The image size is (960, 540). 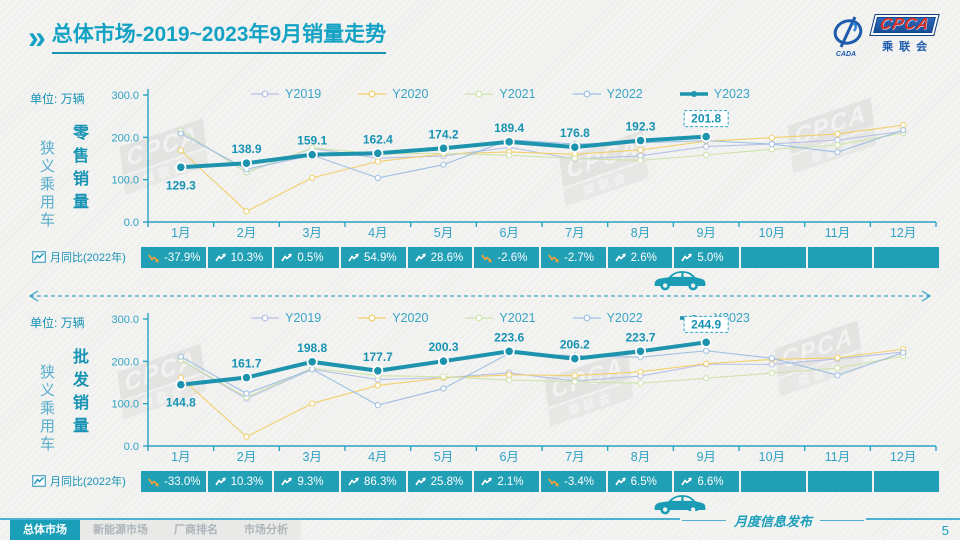 What do you see at coordinates (247, 257) in the screenshot?
I see `yoy-value: 10.3%` at bounding box center [247, 257].